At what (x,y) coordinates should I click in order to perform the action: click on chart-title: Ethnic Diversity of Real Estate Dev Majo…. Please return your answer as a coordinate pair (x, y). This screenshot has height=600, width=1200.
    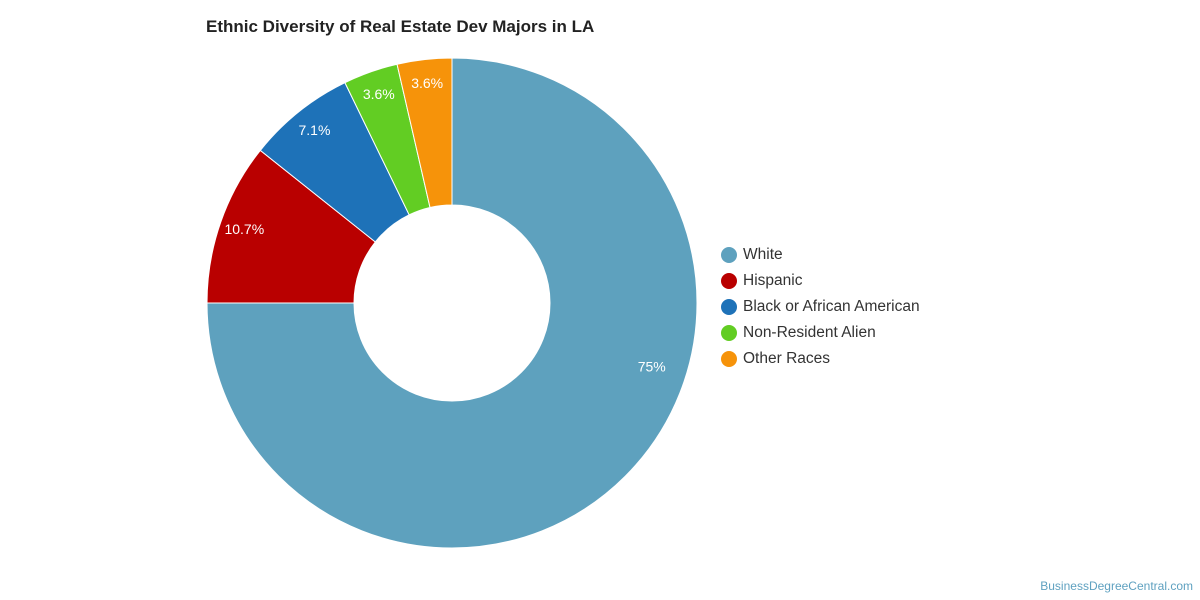
    Looking at the image, I should click on (400, 26).